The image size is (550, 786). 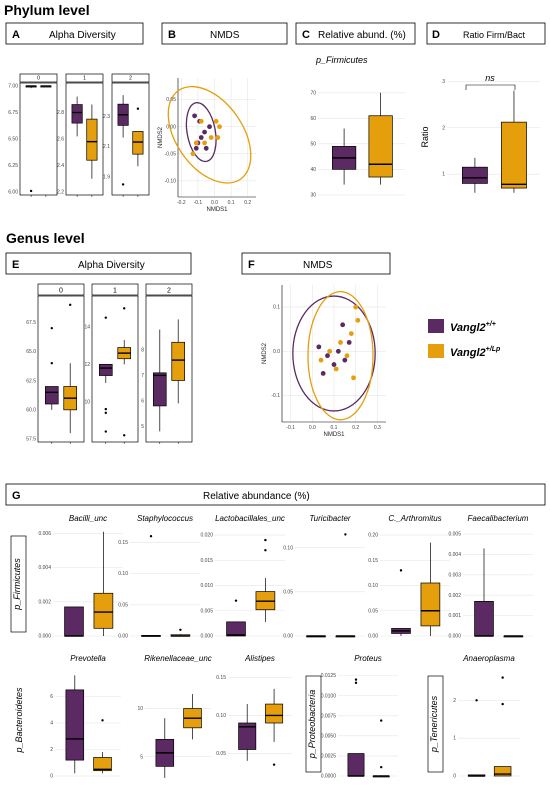 What do you see at coordinates (340, 355) in the screenshot?
I see `panel-F-ellipse-lp` at bounding box center [340, 355].